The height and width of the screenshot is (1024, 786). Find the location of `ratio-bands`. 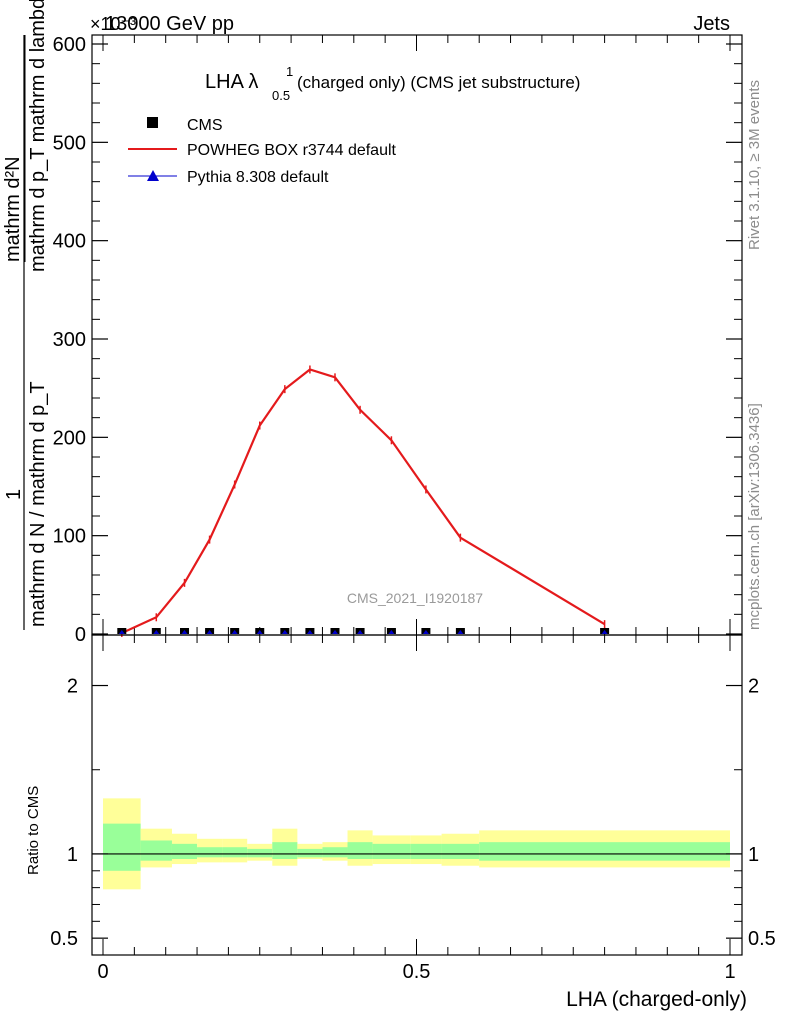

ratio-bands is located at coordinates (416, 844).